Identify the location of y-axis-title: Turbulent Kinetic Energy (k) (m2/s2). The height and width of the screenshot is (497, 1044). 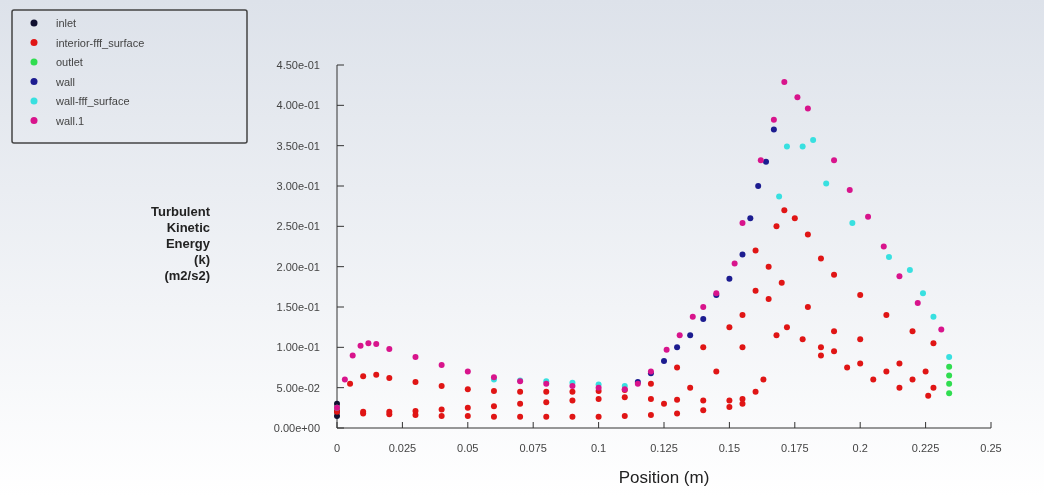
(181, 243).